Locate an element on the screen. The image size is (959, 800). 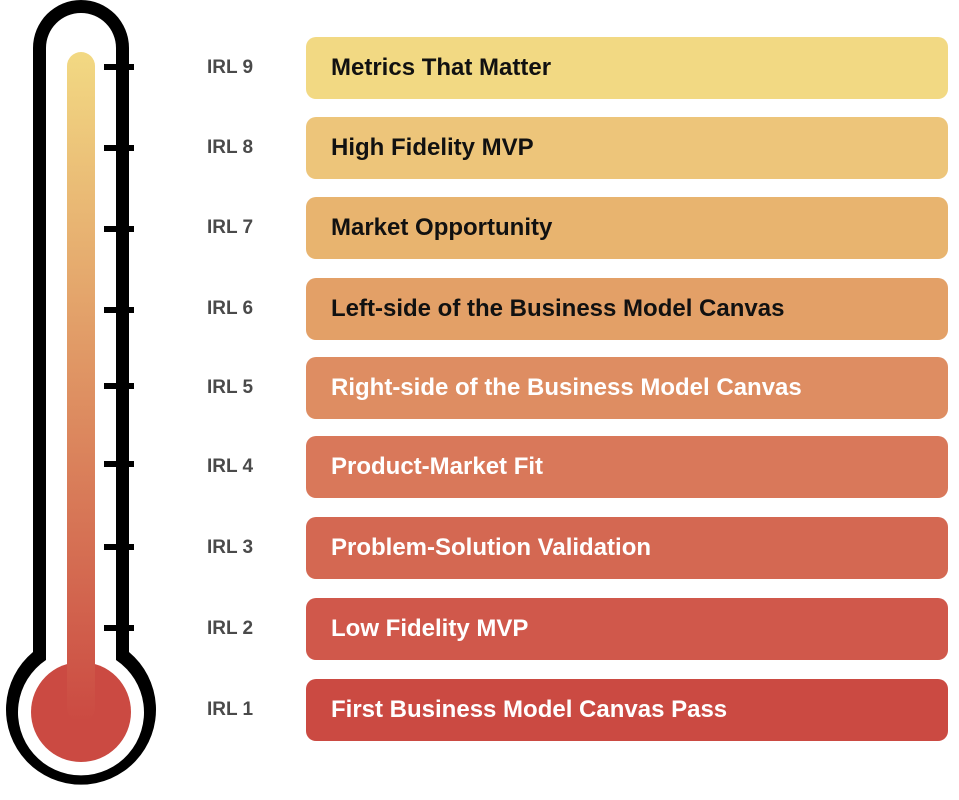
irl-level-title: Low Fidelity MVP is located at coordinates (430, 628).